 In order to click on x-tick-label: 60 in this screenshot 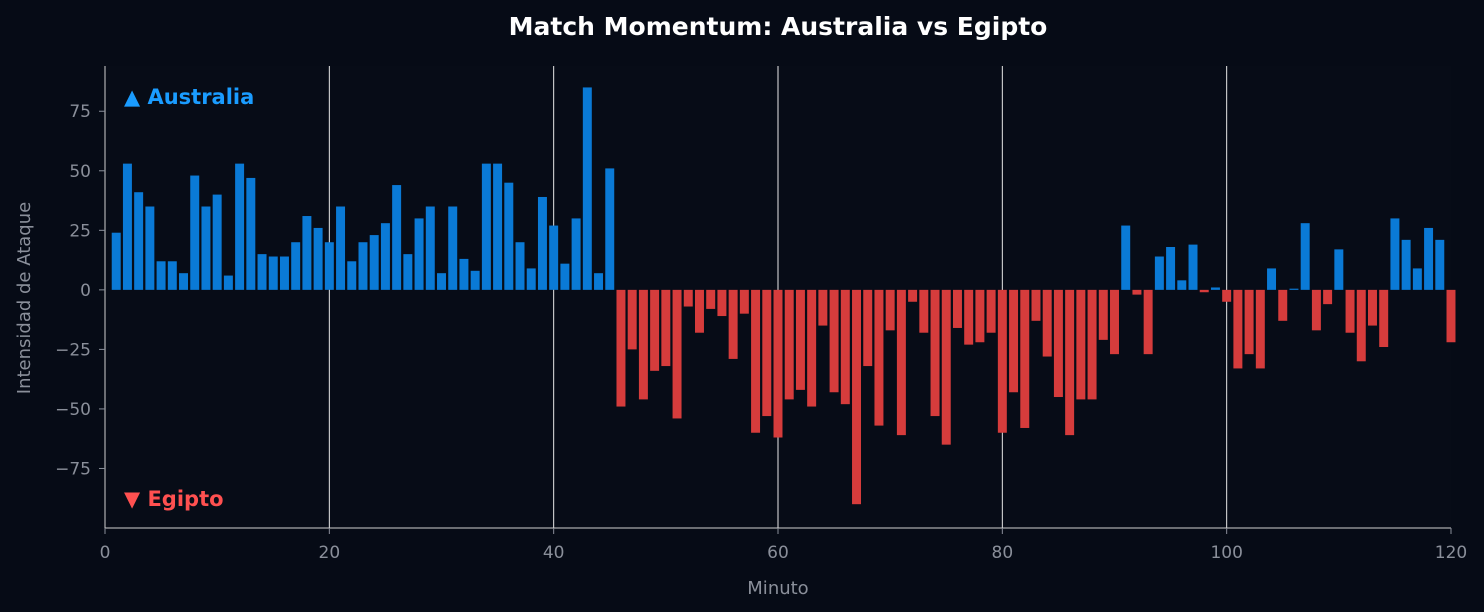, I will do `click(778, 553)`.